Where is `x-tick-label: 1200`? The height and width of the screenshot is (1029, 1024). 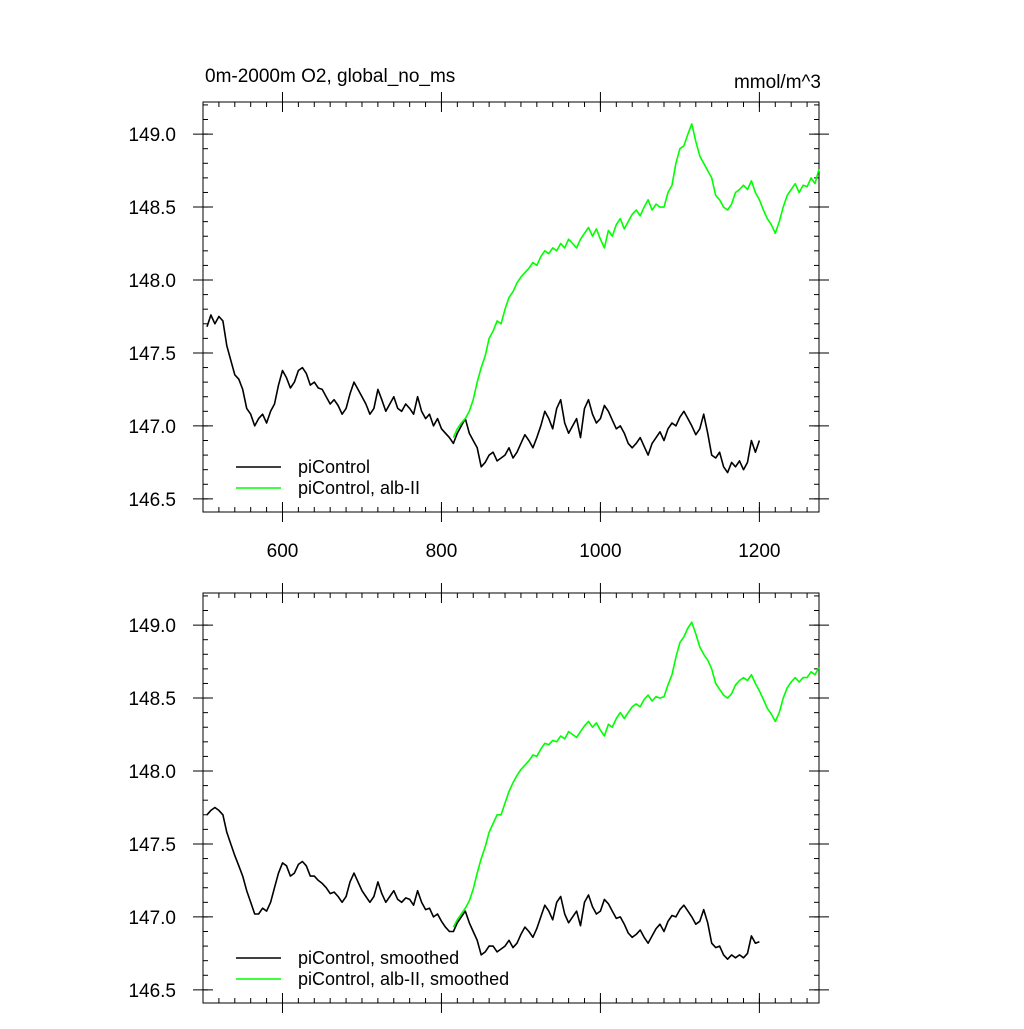
x-tick-label: 1200 is located at coordinates (759, 551).